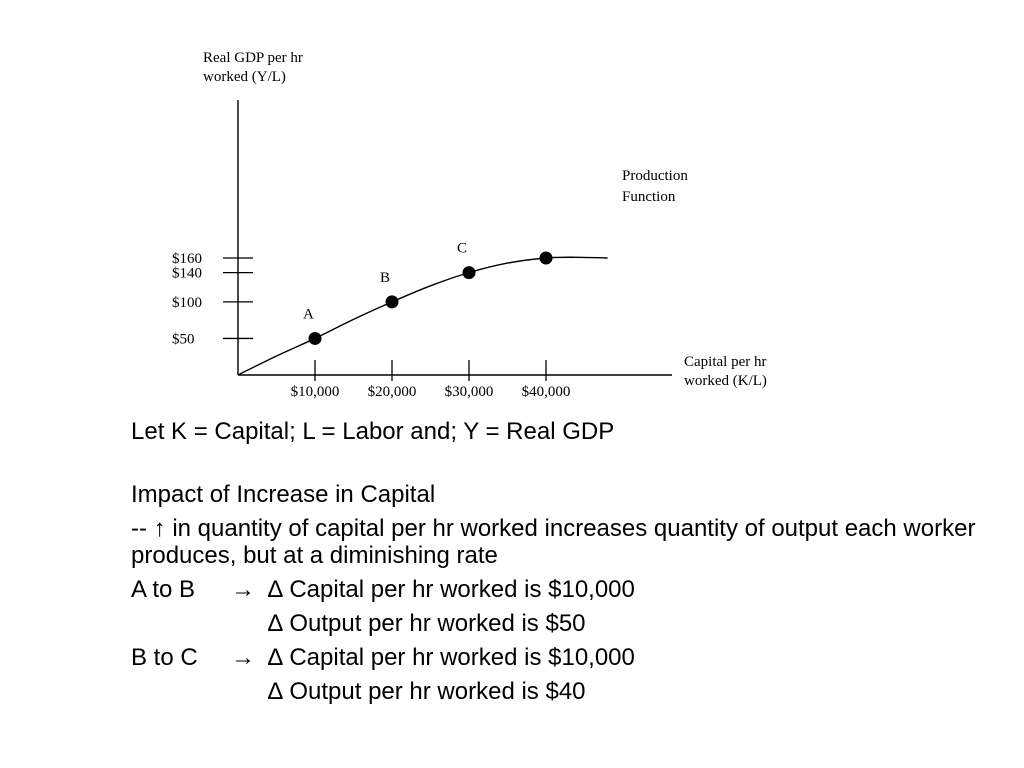 This screenshot has height=768, width=1024. What do you see at coordinates (427, 623) in the screenshot?
I see `row-text: ∆ Output per hr worked is $50` at bounding box center [427, 623].